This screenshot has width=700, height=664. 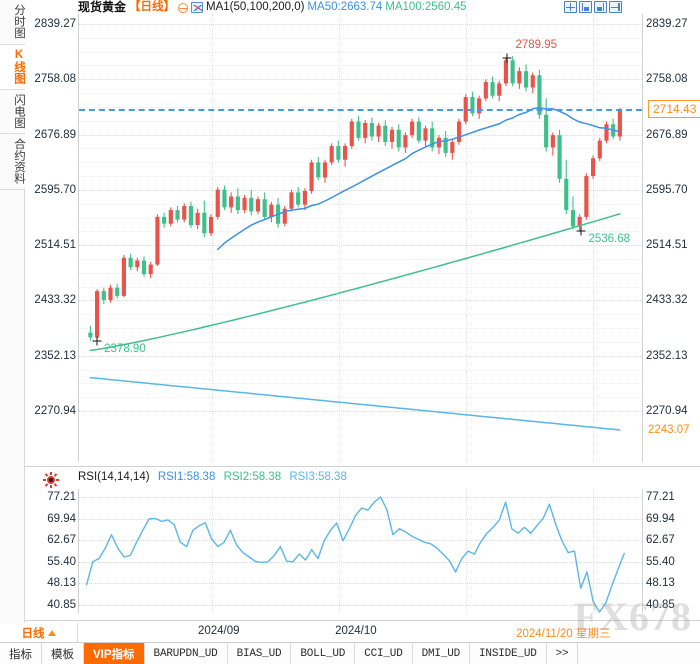 What do you see at coordinates (12, 317) in the screenshot?
I see `left-sidebar: 分时图 K线图 闪电图 合约资料` at bounding box center [12, 317].